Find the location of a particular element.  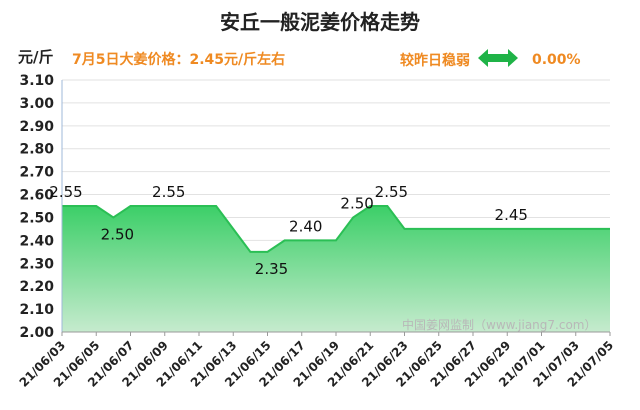

y-tick-label: 2.00 is located at coordinates (36, 333).